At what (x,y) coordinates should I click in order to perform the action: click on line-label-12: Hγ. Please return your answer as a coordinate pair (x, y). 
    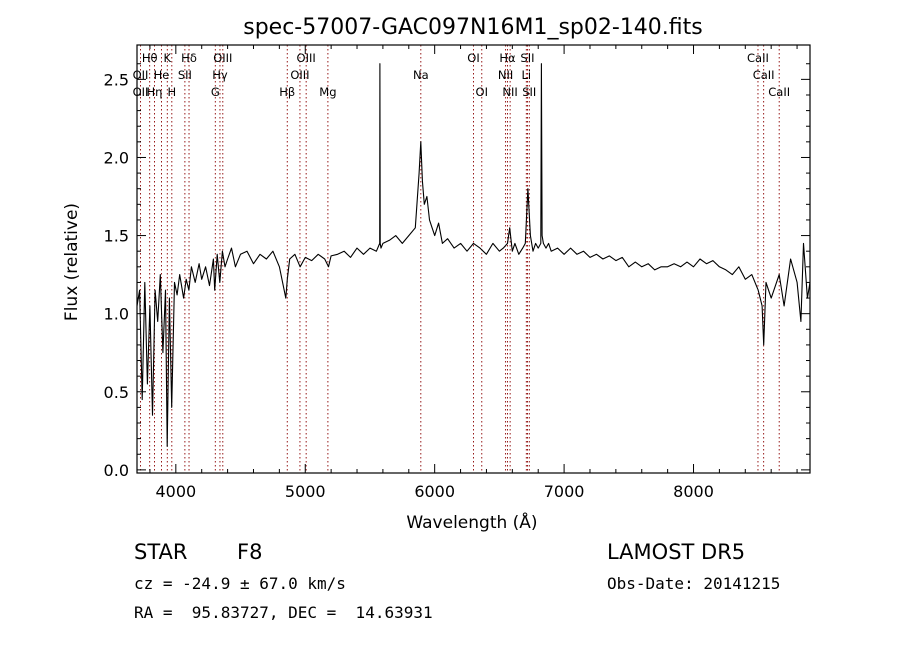
    Looking at the image, I should click on (220, 75).